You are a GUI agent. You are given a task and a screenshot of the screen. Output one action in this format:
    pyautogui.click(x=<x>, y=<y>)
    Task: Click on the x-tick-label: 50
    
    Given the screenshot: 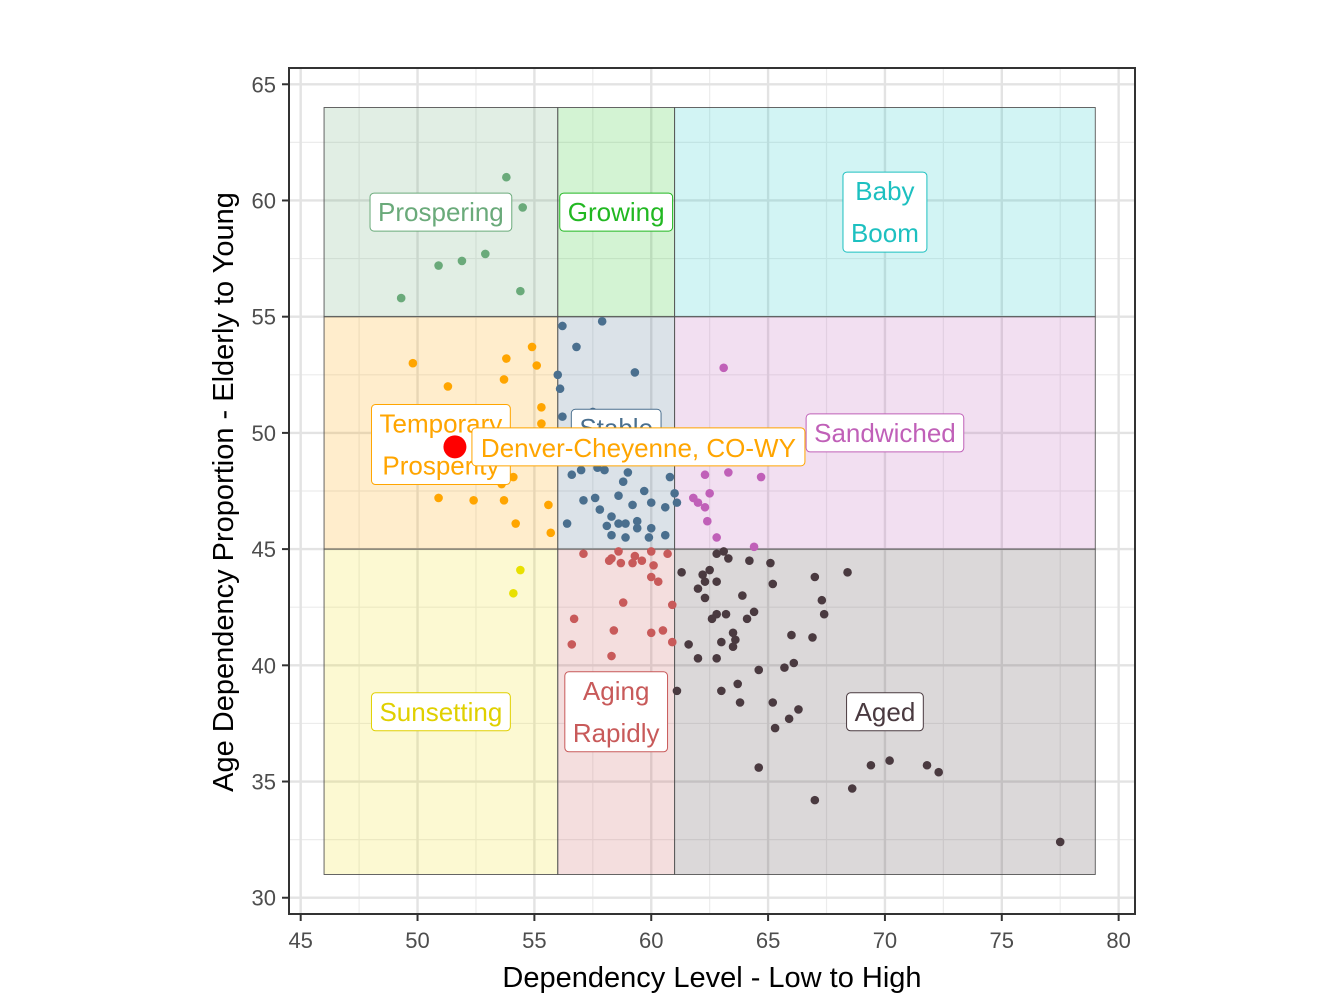 What is the action you would take?
    pyautogui.click(x=417, y=940)
    